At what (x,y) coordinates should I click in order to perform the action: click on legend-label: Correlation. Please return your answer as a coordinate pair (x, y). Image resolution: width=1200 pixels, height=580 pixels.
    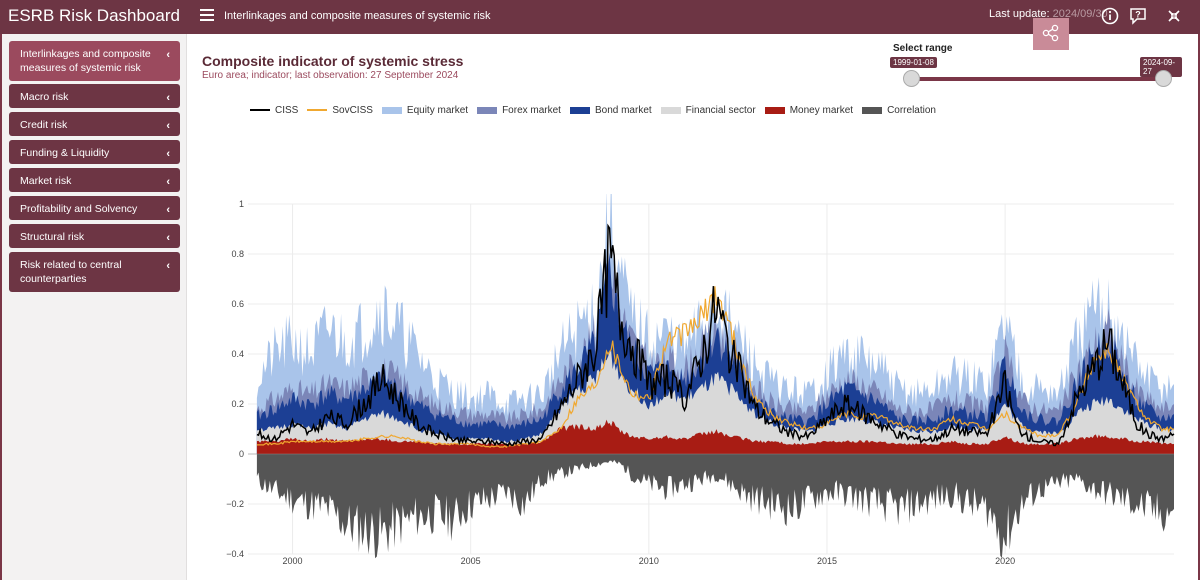
    Looking at the image, I should click on (911, 110).